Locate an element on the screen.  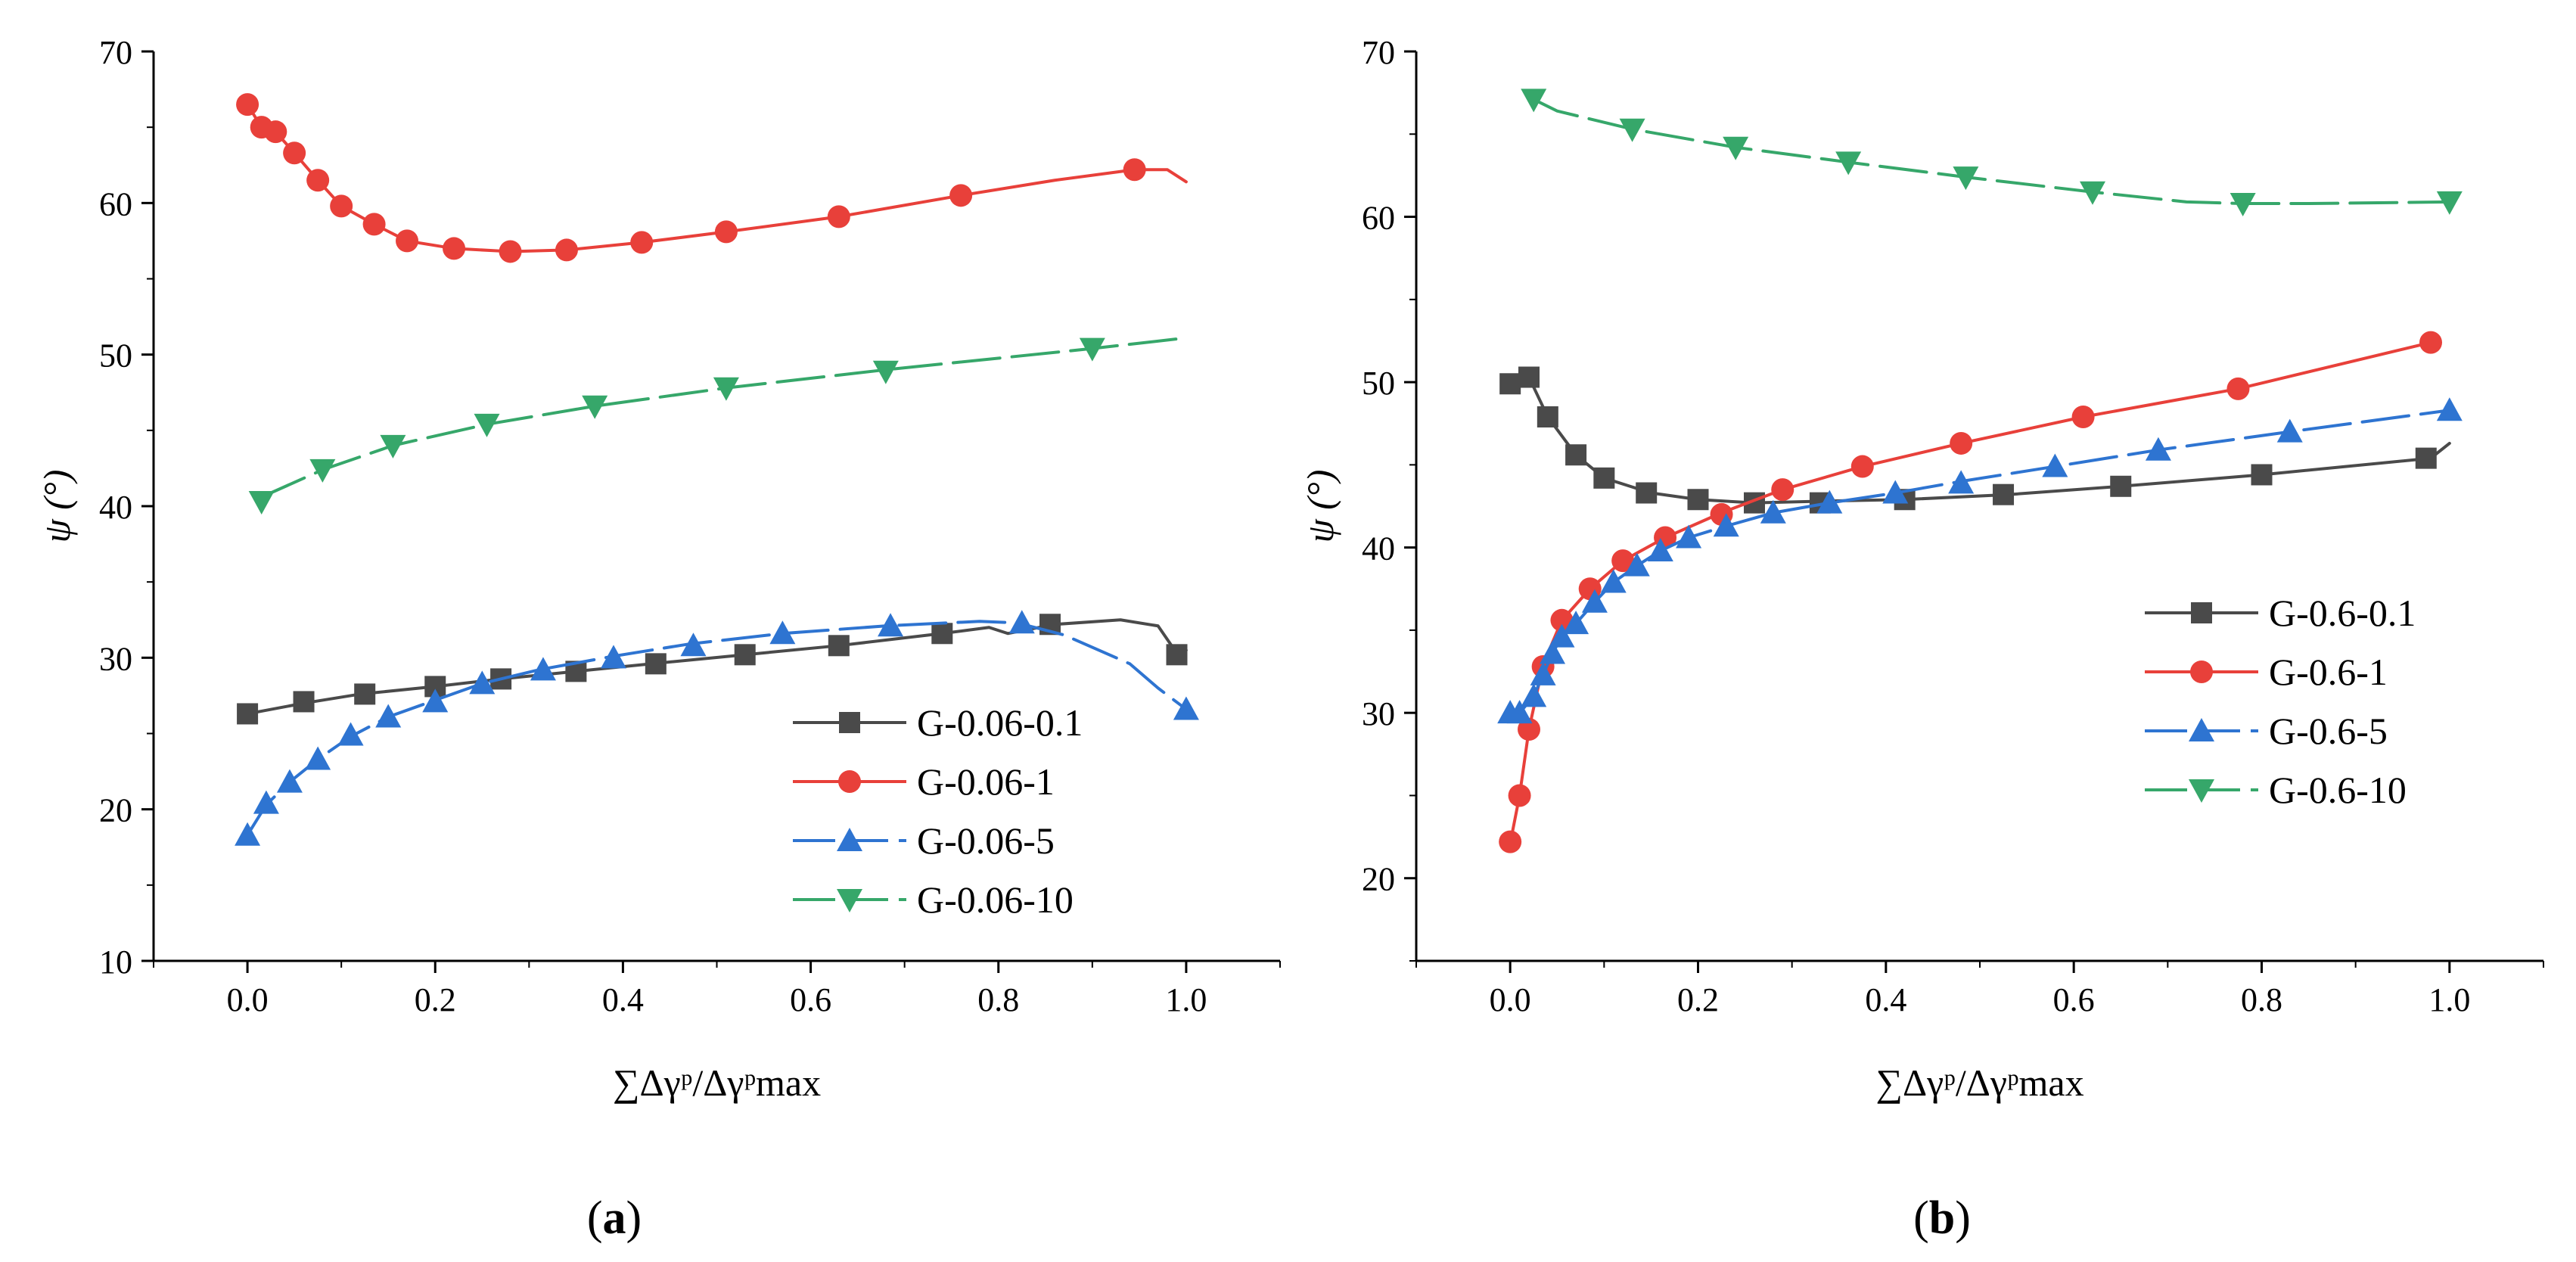
legend-item: G-0.06-5 is located at coordinates (924, 840).